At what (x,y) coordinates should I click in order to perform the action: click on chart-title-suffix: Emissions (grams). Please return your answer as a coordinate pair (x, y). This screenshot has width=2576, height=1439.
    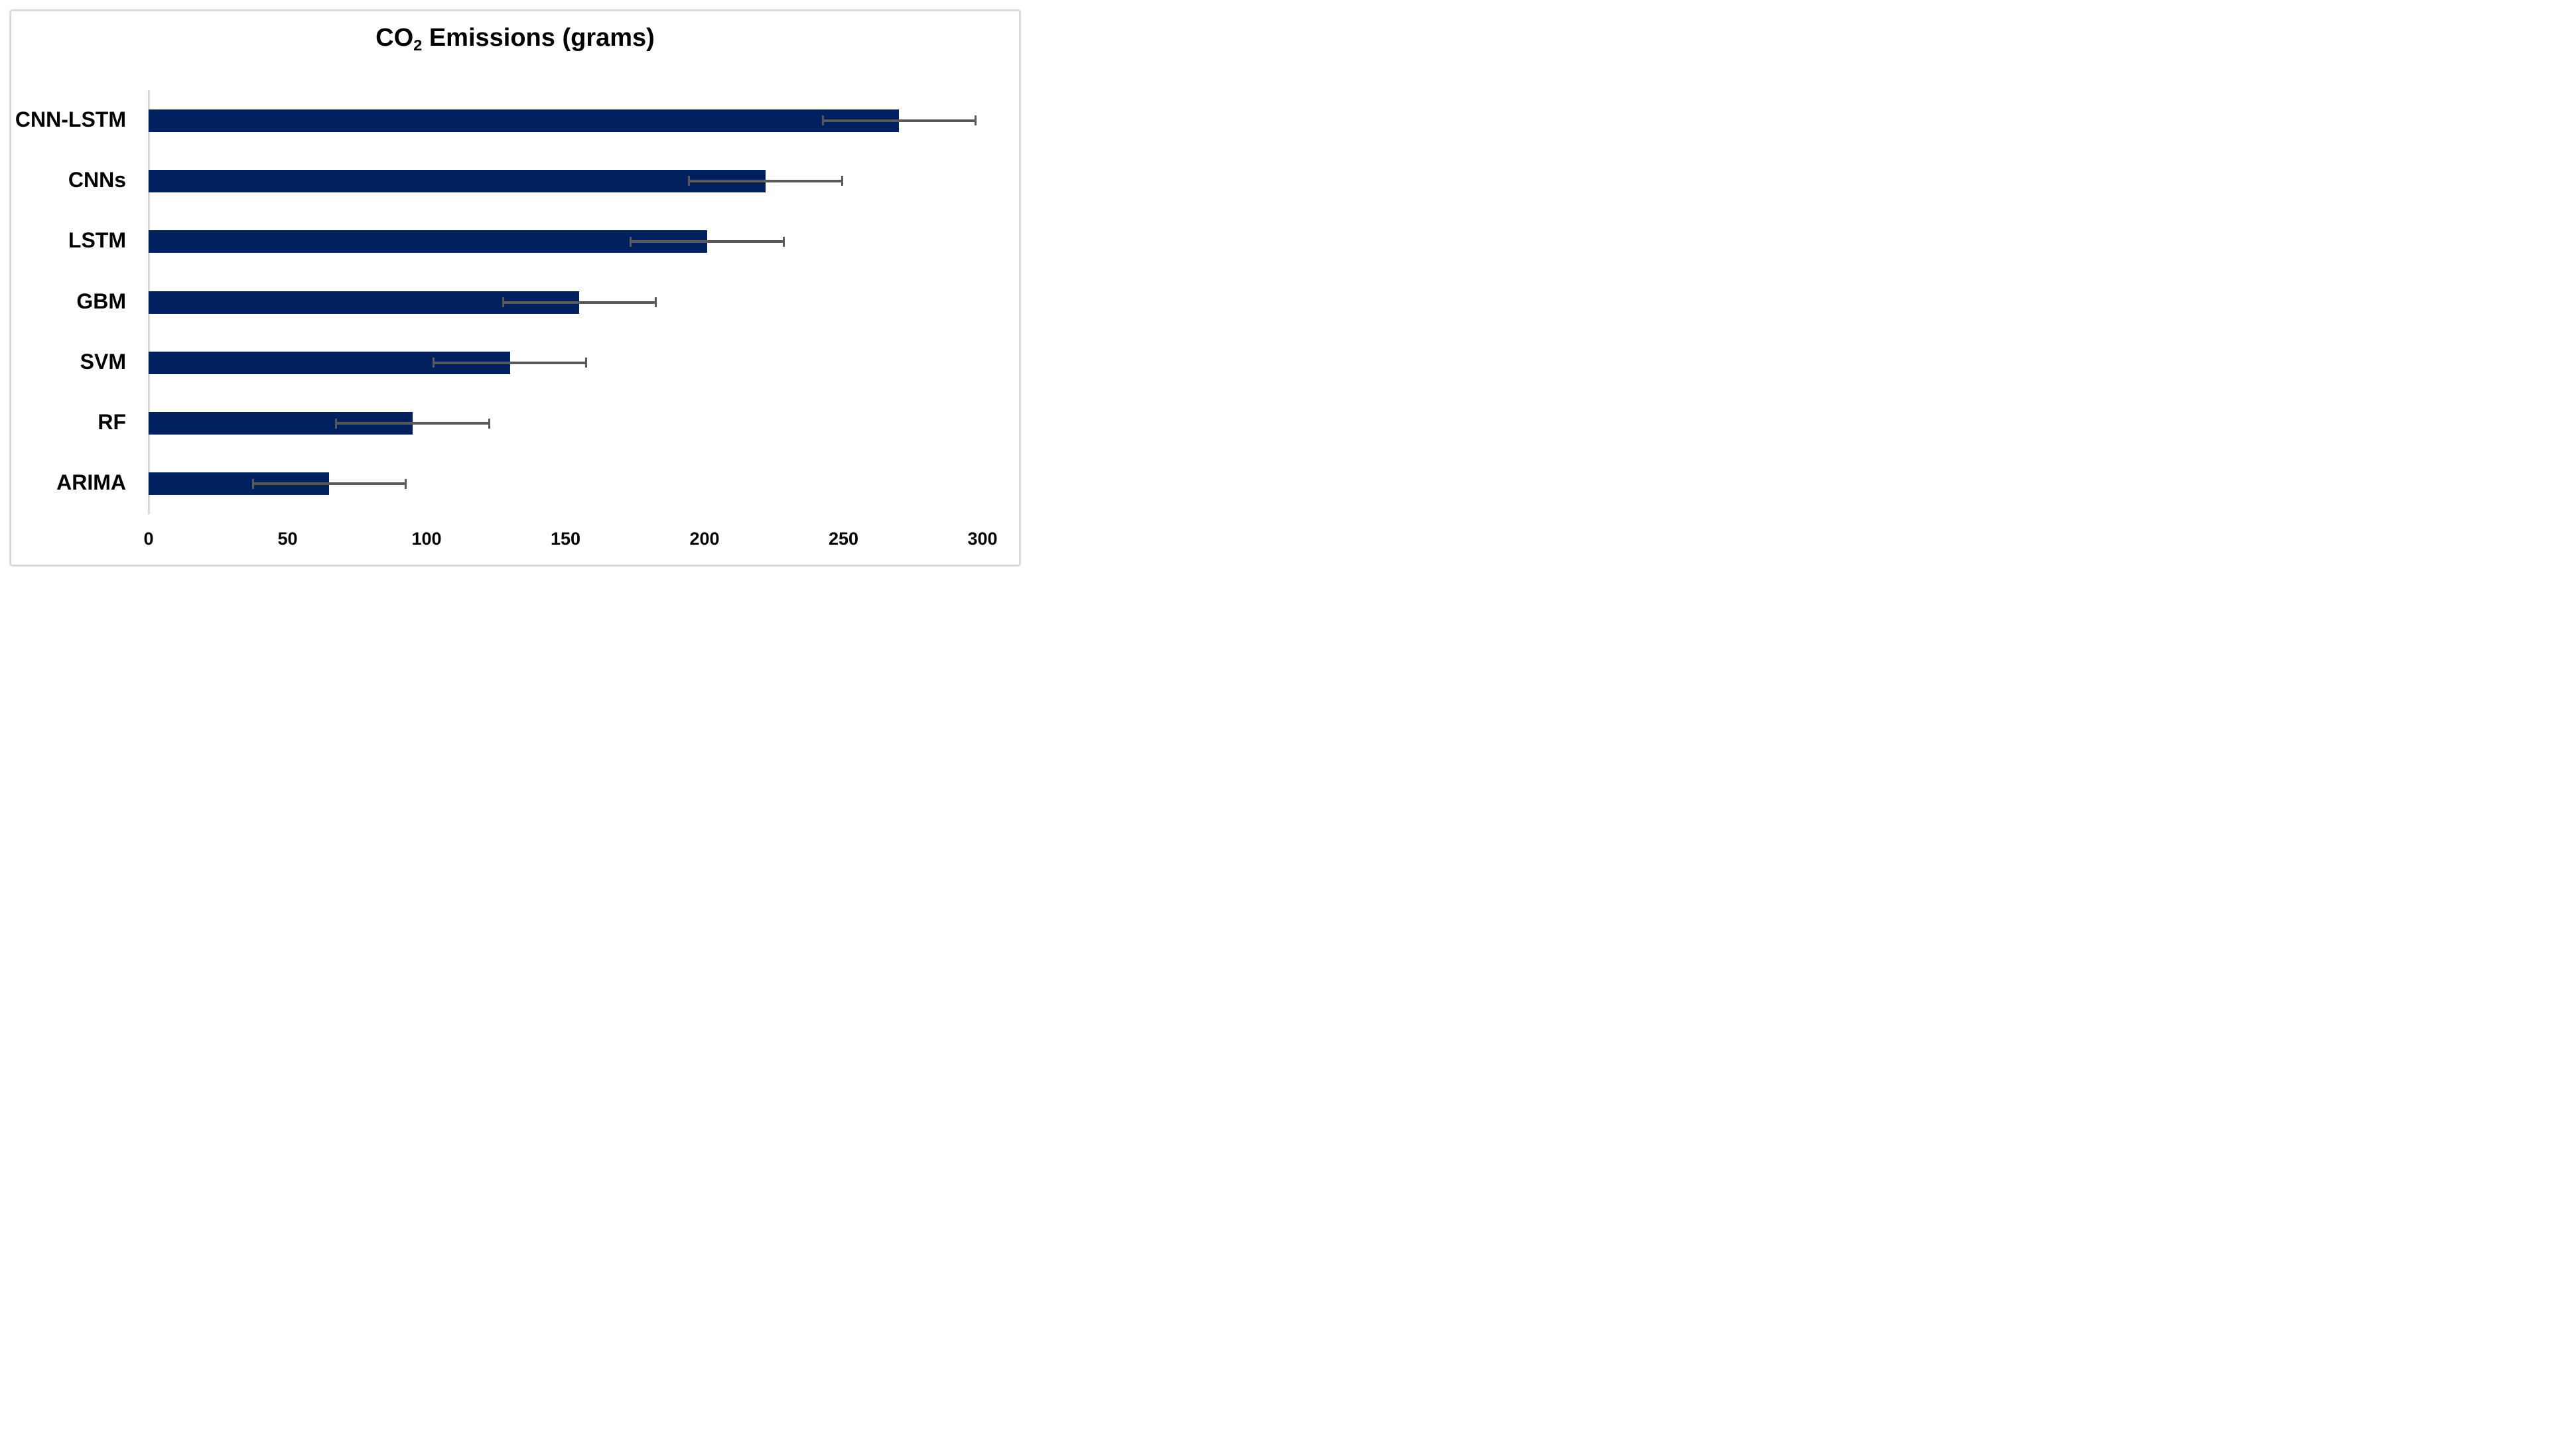
    Looking at the image, I should click on (538, 38).